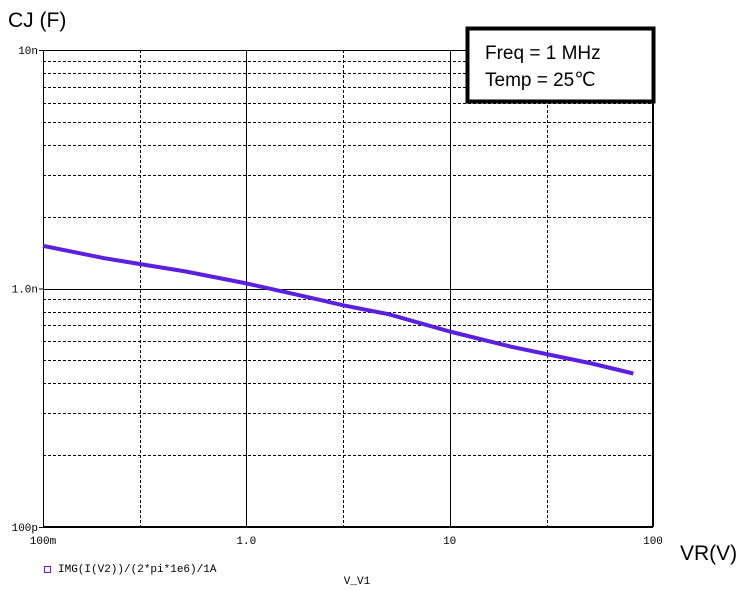 Image resolution: width=744 pixels, height=590 pixels. What do you see at coordinates (137, 570) in the screenshot?
I see `legend-label: IMG(I(V2))/(2*pi*1e6)/1A` at bounding box center [137, 570].